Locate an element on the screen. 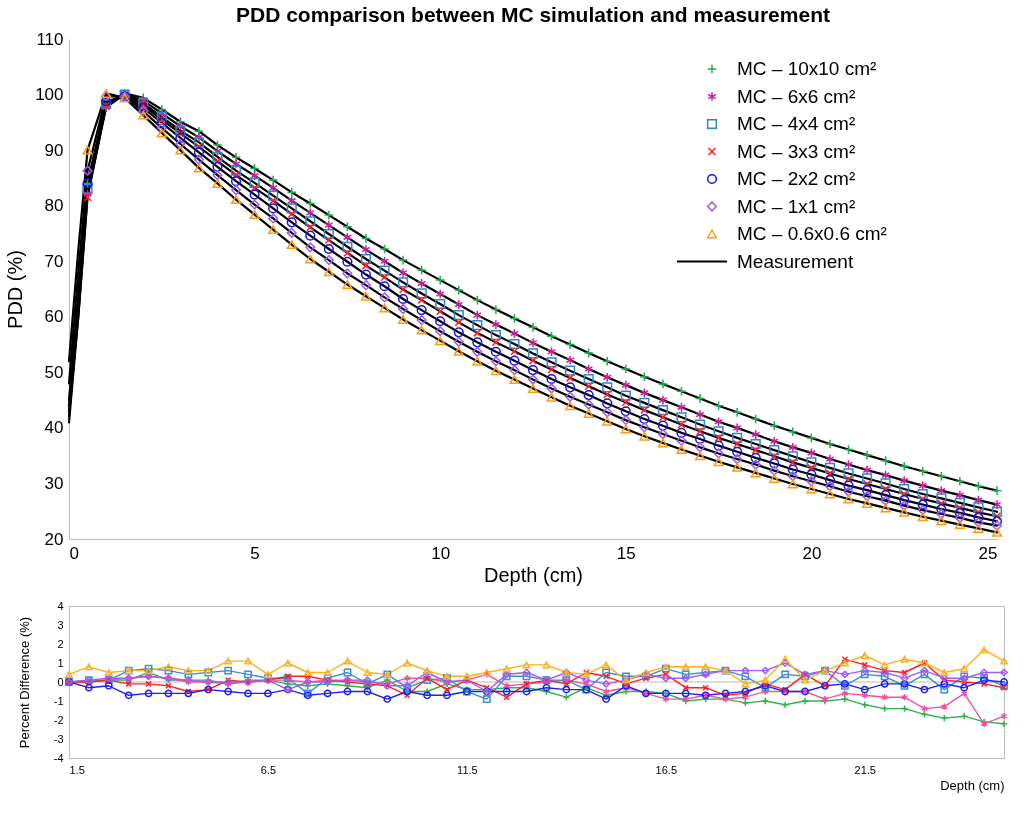 The height and width of the screenshot is (819, 1035). y-tick-label: 100 is located at coordinates (49, 95).